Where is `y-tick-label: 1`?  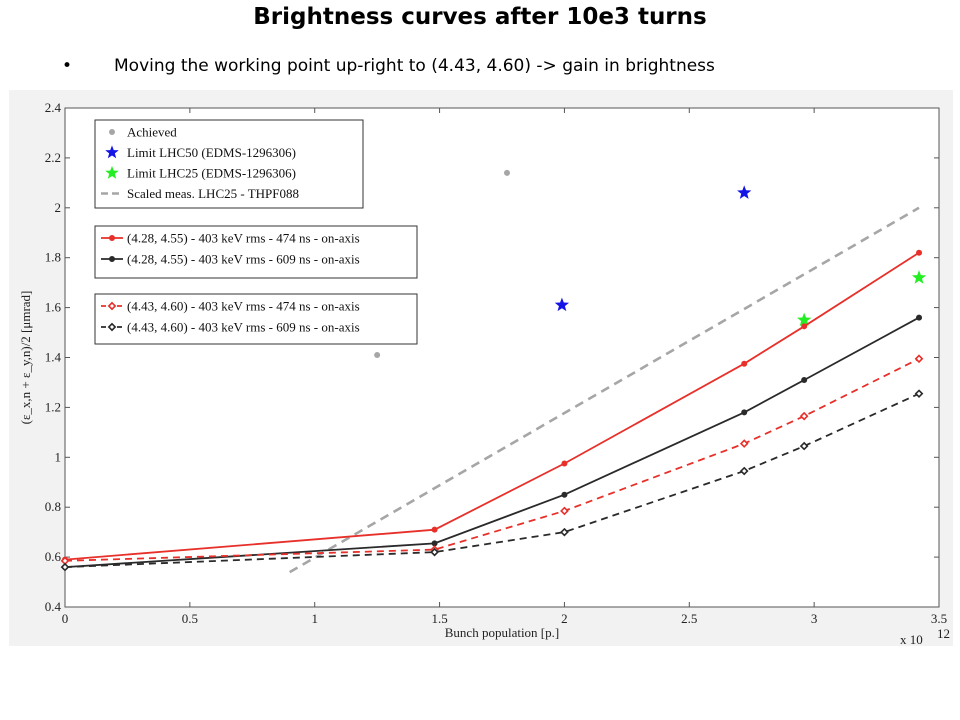
y-tick-label: 1 is located at coordinates (58, 456).